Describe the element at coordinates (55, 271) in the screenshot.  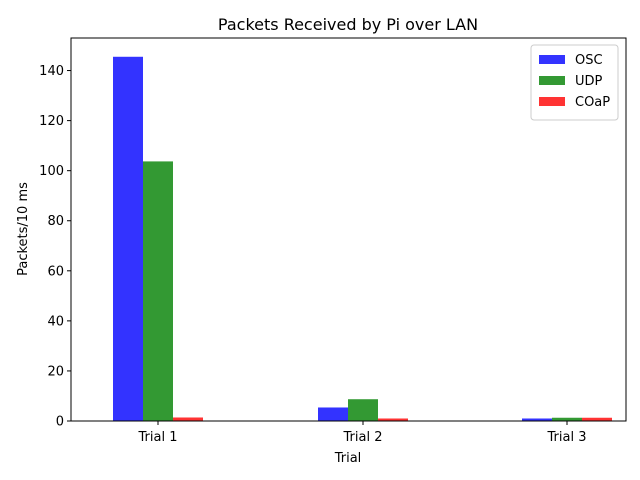
I see `y-tick-label: 60` at that location.